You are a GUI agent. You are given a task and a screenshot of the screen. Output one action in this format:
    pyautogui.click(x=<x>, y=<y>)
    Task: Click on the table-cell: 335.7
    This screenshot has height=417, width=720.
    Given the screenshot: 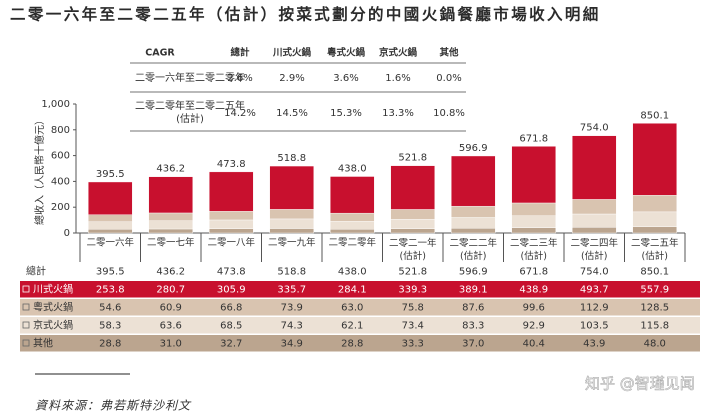 What is the action you would take?
    pyautogui.click(x=291, y=290)
    